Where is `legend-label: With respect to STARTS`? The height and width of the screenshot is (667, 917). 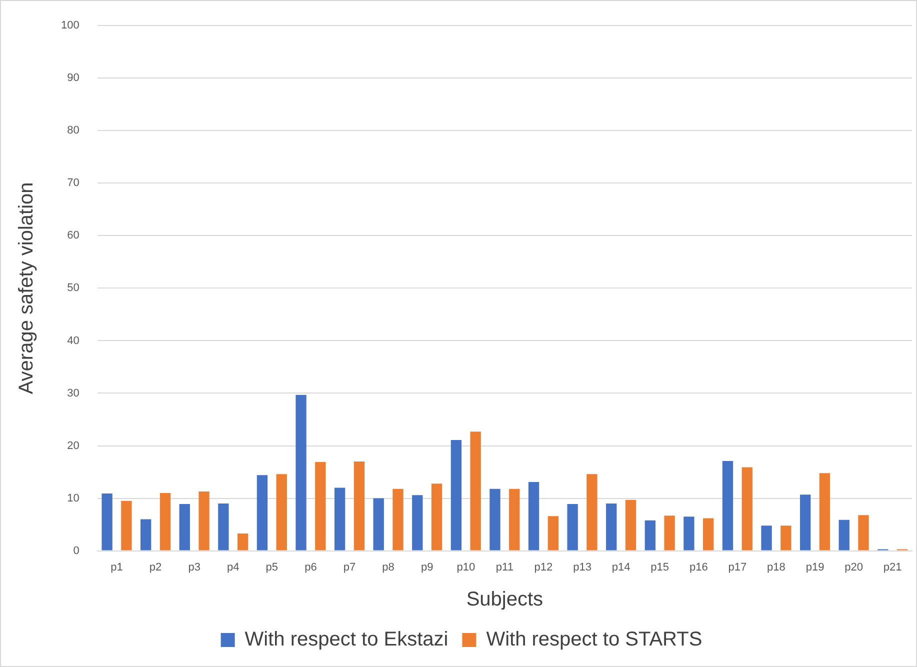 legend-label: With respect to STARTS is located at coordinates (594, 639).